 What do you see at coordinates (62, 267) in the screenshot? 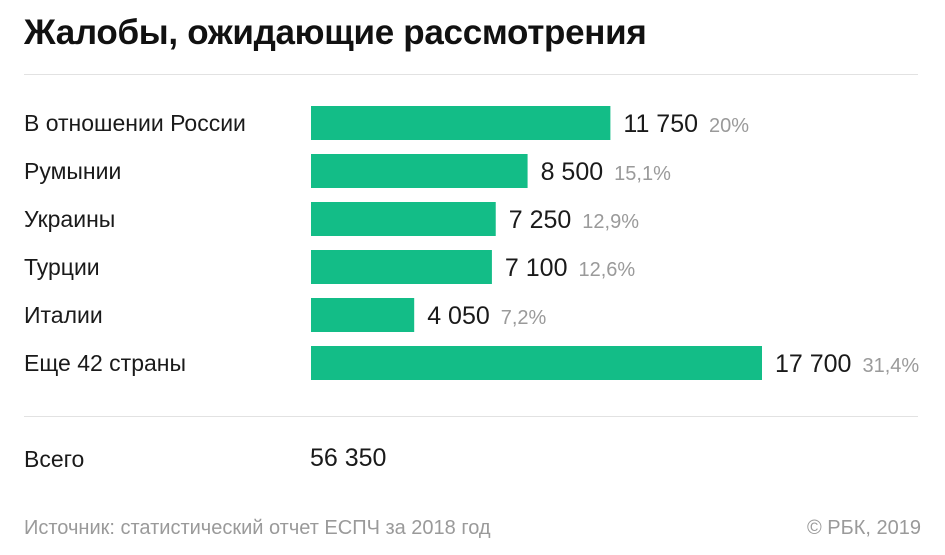
I see `category-label: Турции` at bounding box center [62, 267].